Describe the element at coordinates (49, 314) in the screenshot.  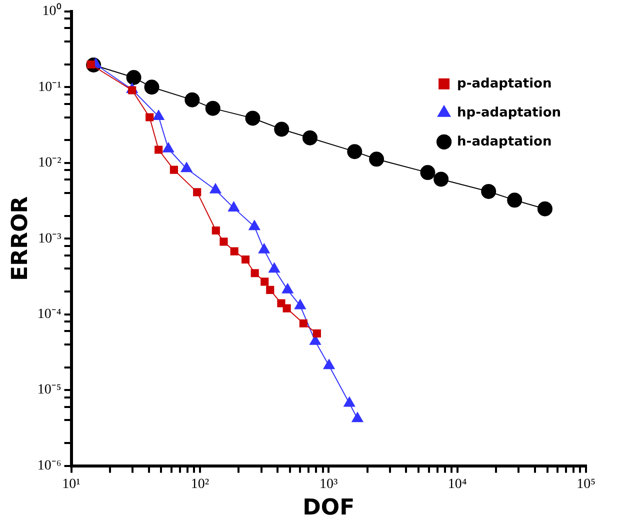
I see `y-tick-label: 10⁻⁴` at that location.